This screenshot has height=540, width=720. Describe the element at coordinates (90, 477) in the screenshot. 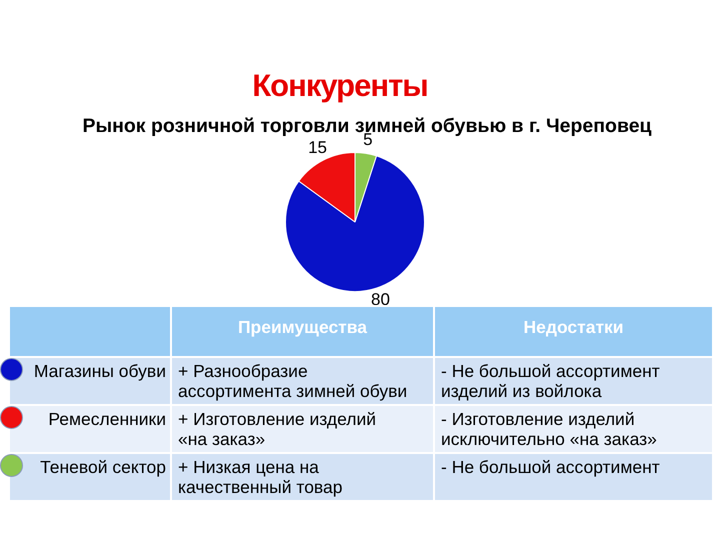

I see `legend-label: Теневой сектор` at that location.